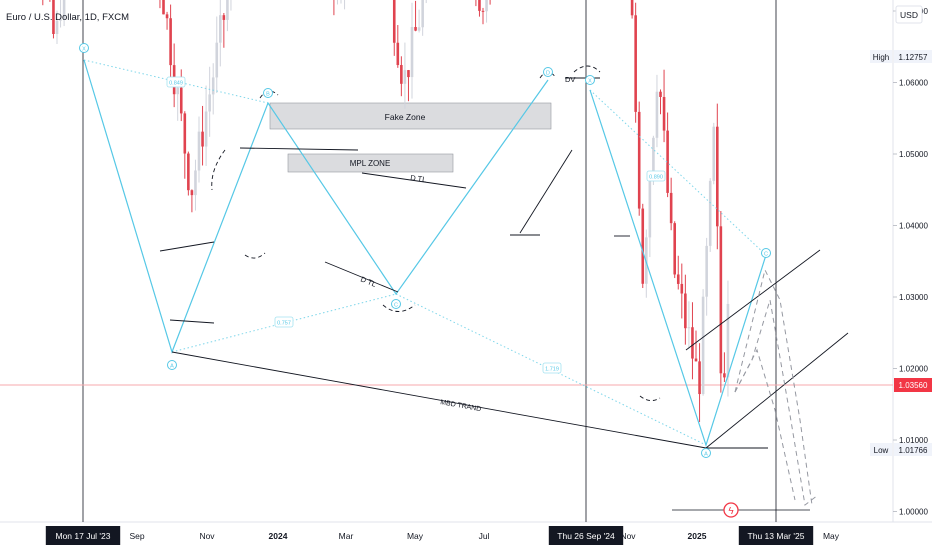  Describe the element at coordinates (913, 226) in the screenshot. I see `price-tick-label: 1.04000` at that location.